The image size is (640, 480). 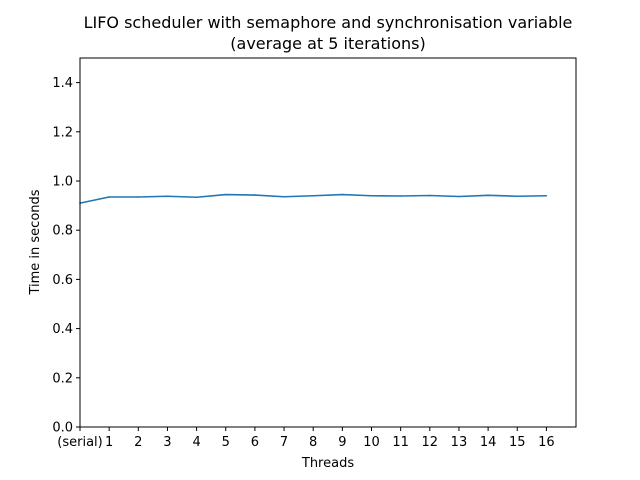 What do you see at coordinates (284, 442) in the screenshot?
I see `x-tick-label: 7` at bounding box center [284, 442].